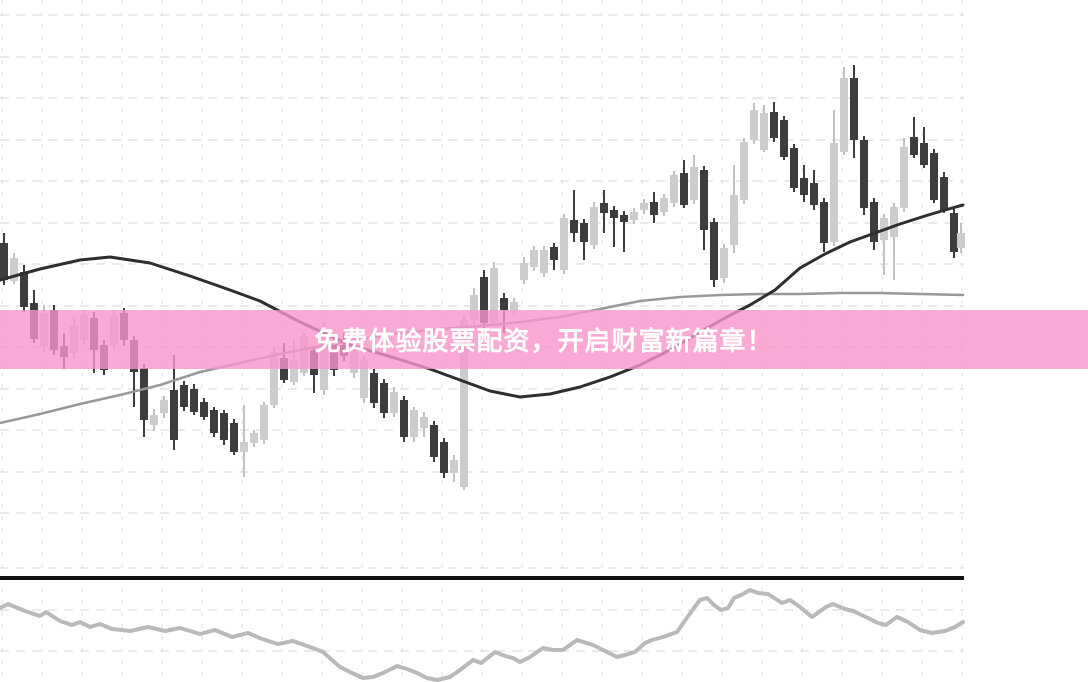 The height and width of the screenshot is (682, 1088). I want to click on promo-banner-text: 免费体验股票配资，开启财富新篇章！, so click(544, 342).